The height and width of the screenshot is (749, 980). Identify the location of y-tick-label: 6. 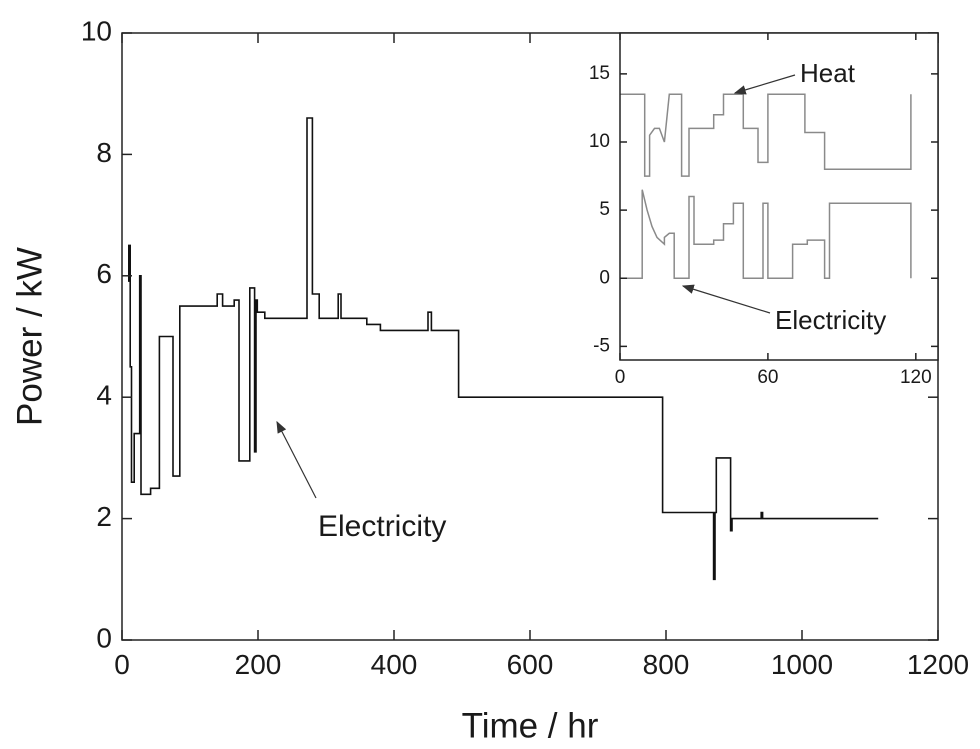
(104, 273).